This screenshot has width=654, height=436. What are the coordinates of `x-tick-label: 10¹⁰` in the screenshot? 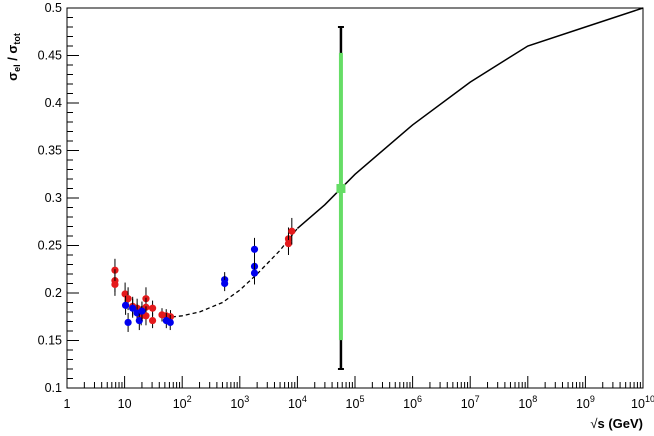 It's located at (642, 402).